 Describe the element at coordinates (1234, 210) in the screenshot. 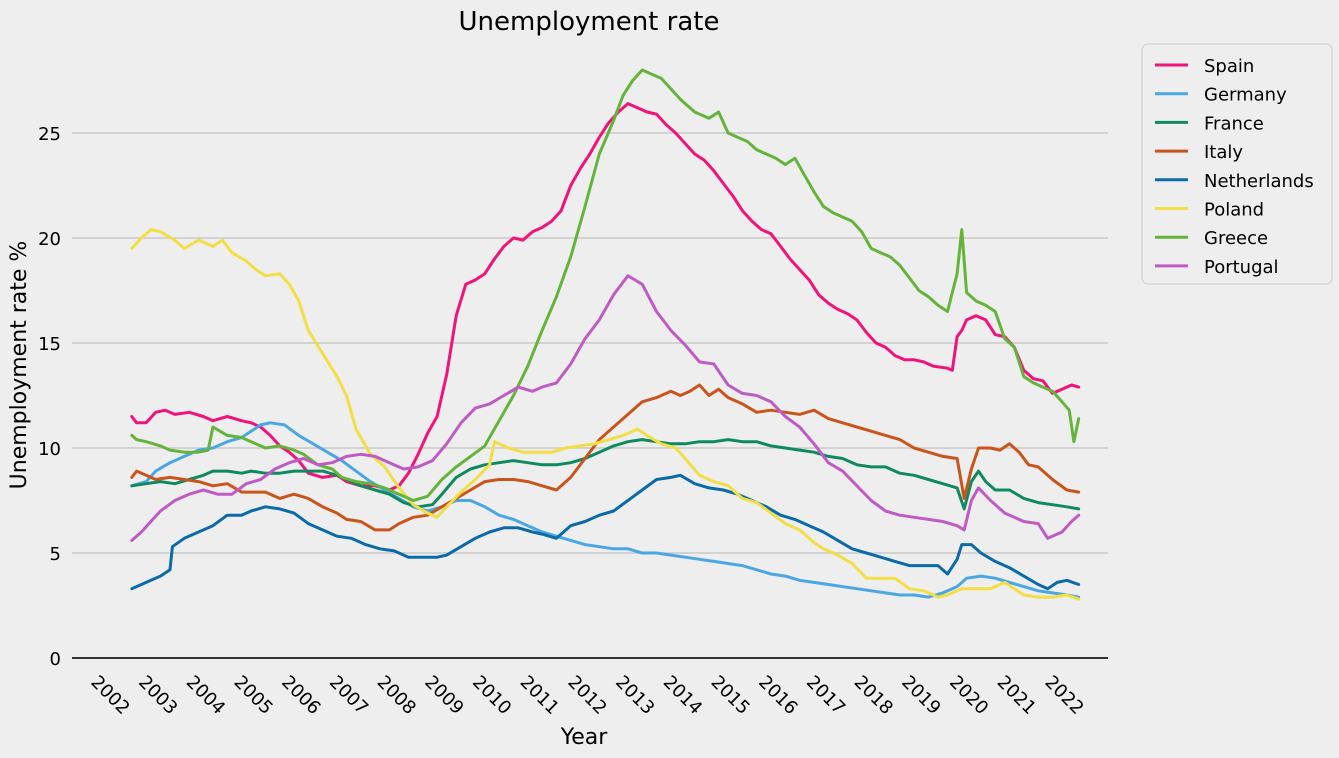

I see `legend-label-poland: Poland` at that location.